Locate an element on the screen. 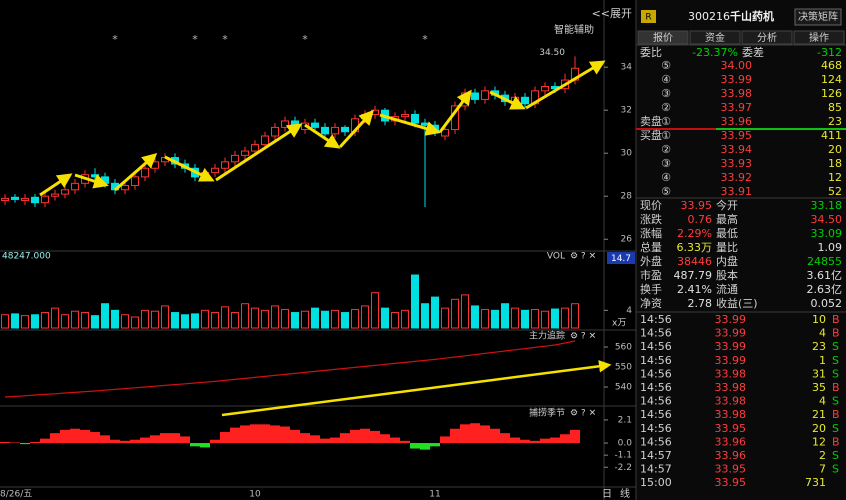 The width and height of the screenshot is (846, 500). y-tick-label: 2.1 is located at coordinates (625, 420).